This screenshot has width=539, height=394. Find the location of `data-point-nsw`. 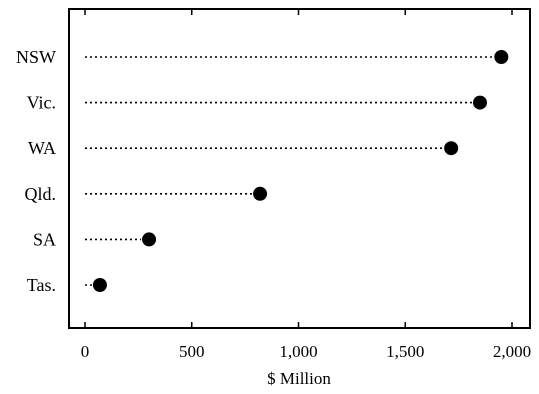

data-point-nsw is located at coordinates (501, 57).